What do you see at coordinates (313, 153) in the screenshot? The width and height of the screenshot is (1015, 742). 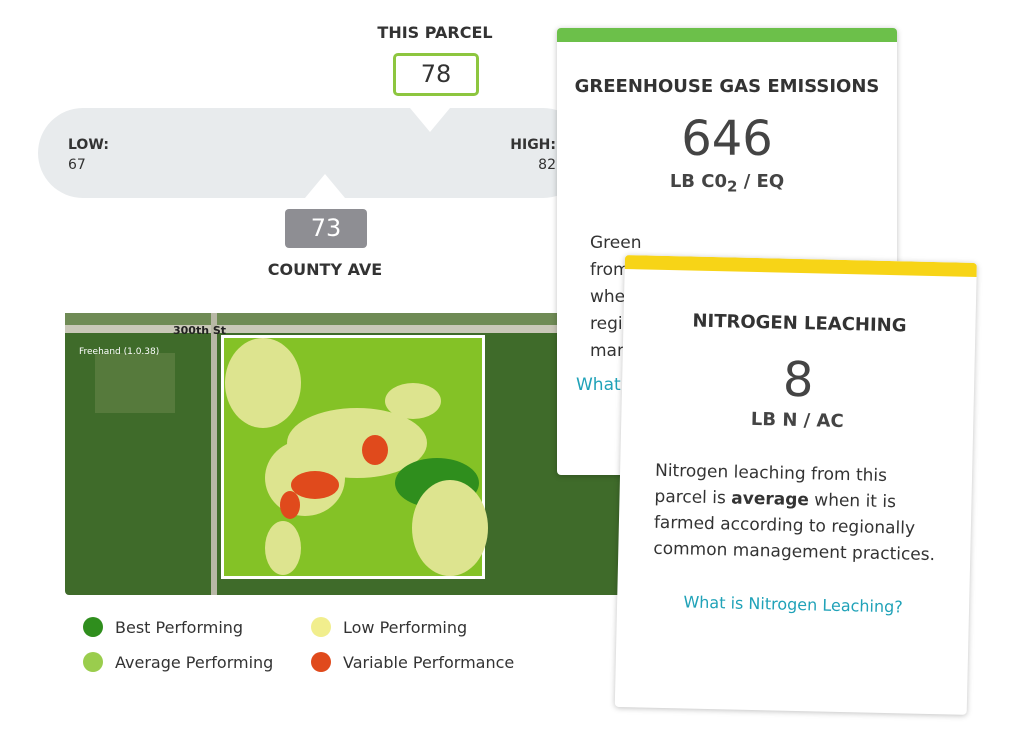 I see `range-pill` at bounding box center [313, 153].